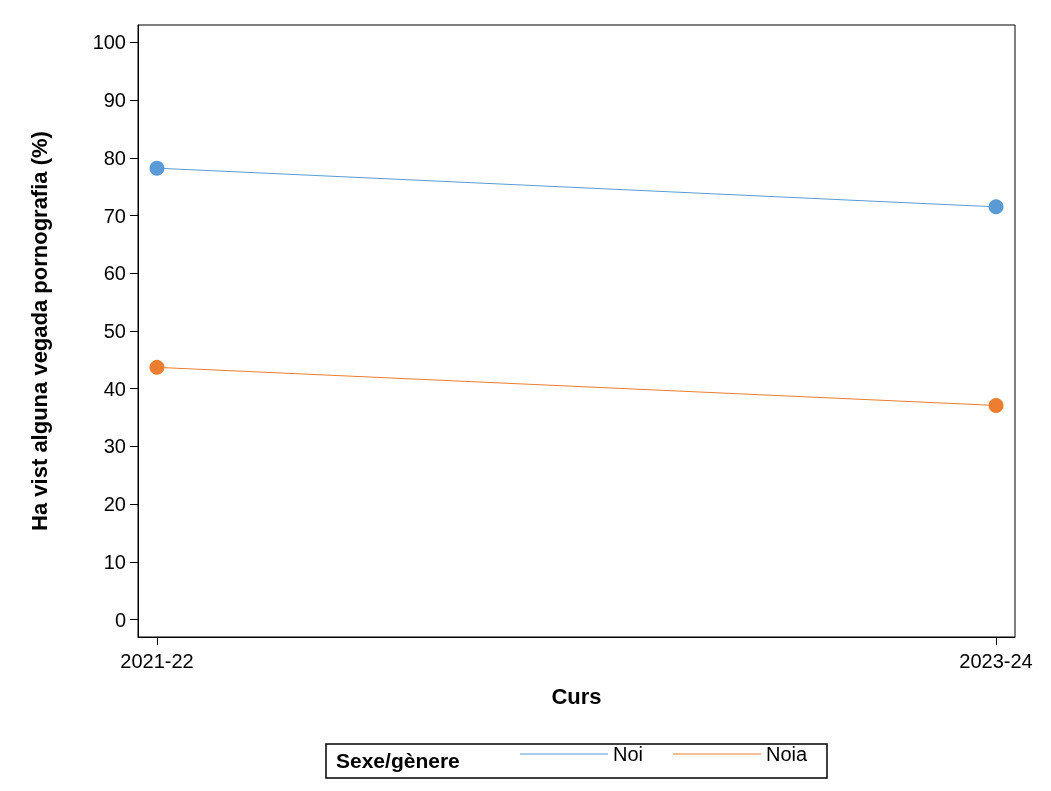  Describe the element at coordinates (120, 619) in the screenshot. I see `y-tick-label: 0` at that location.